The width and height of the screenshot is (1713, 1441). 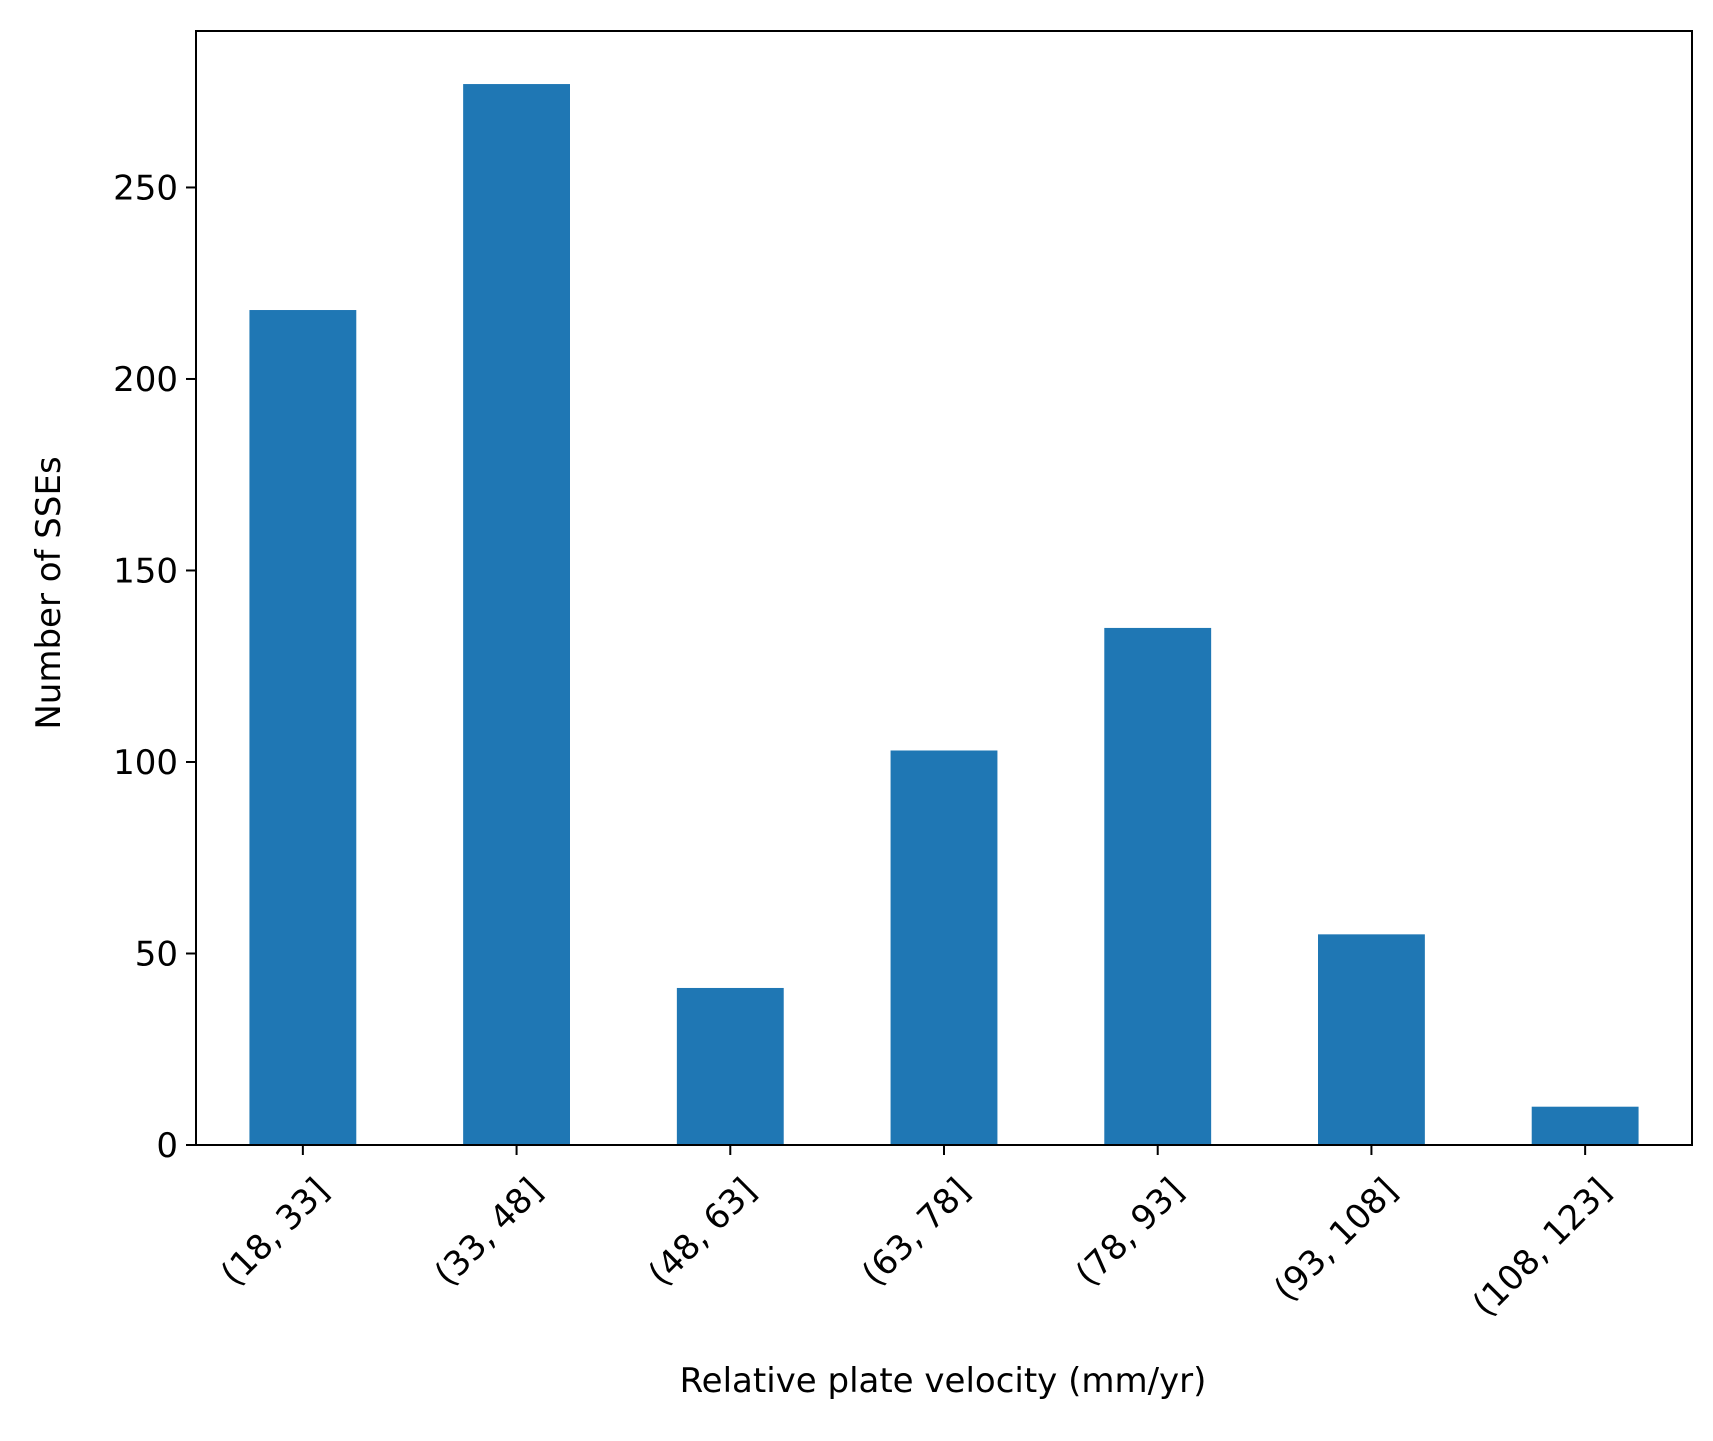 I want to click on y-tick-label-5: 250, so click(x=145, y=188).